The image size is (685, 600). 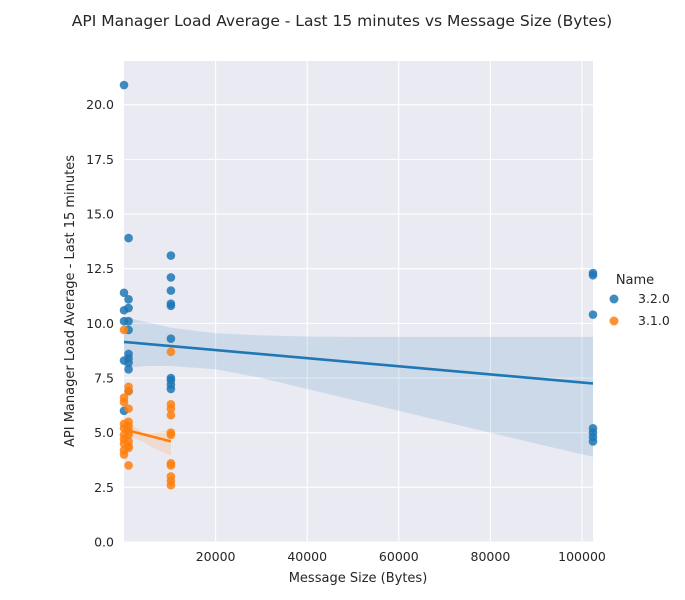 What do you see at coordinates (635, 280) in the screenshot?
I see `legend-title: Name` at bounding box center [635, 280].